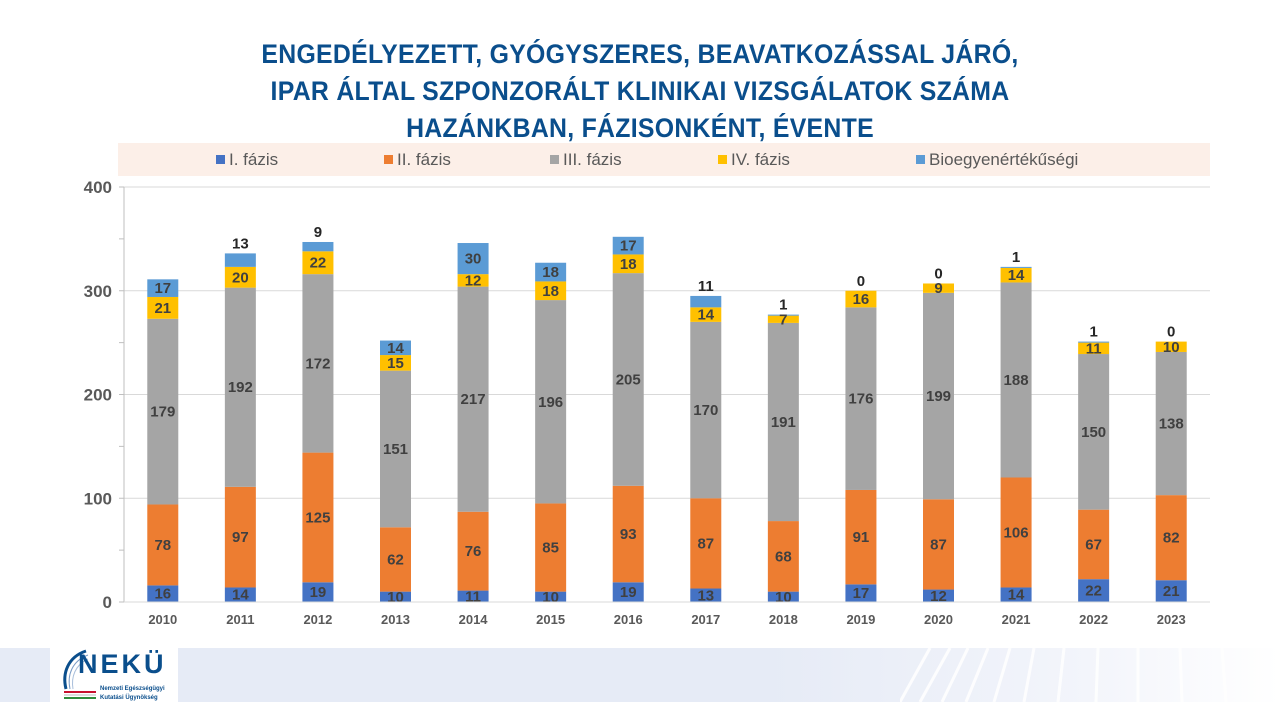 The height and width of the screenshot is (720, 1280). Describe the element at coordinates (783, 619) in the screenshot. I see `x-tick-label: 2018` at that location.